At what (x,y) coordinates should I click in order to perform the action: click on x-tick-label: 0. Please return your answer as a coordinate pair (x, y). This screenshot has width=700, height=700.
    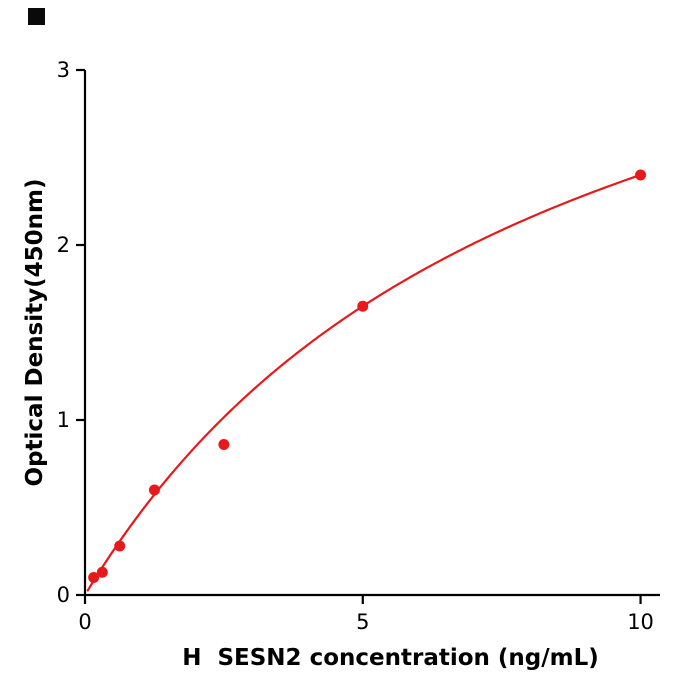
    Looking at the image, I should click on (84, 622).